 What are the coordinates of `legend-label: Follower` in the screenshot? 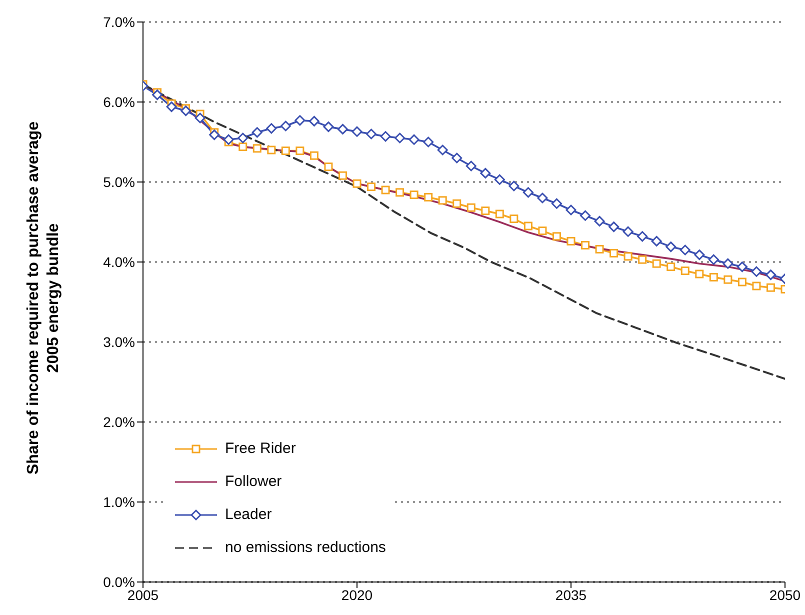 It's located at (253, 481).